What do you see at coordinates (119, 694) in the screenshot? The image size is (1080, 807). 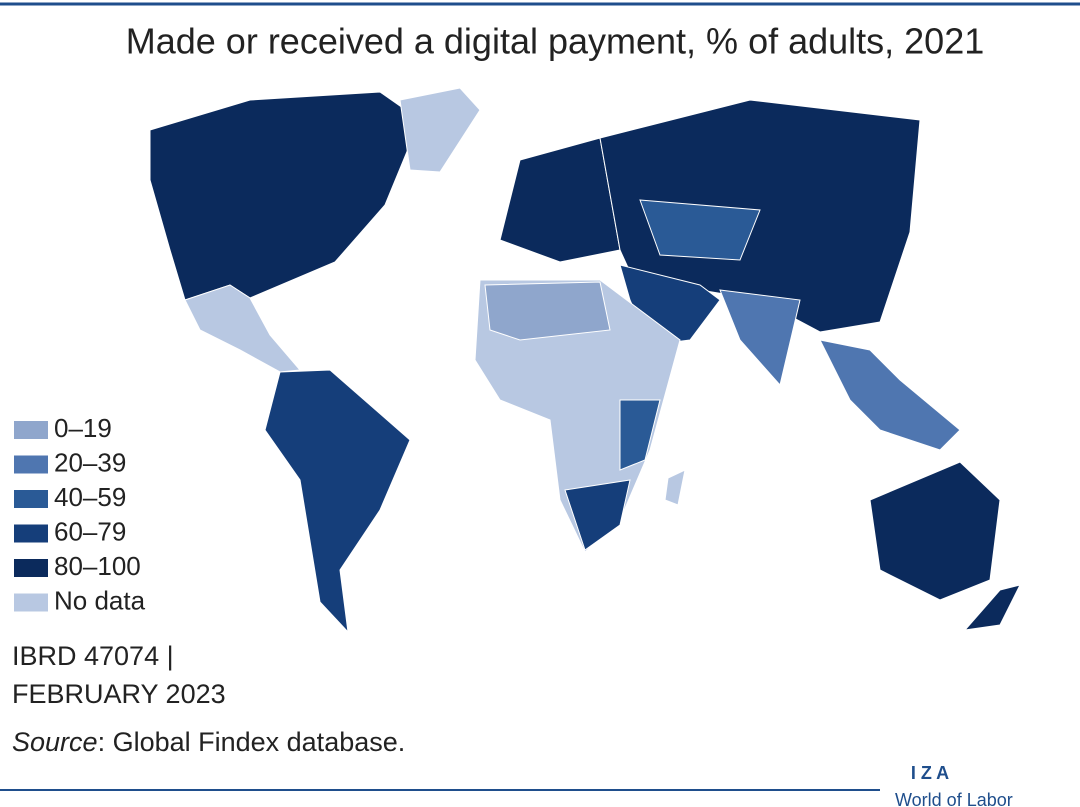 I see `map-date: FEBRUARY 2023` at bounding box center [119, 694].